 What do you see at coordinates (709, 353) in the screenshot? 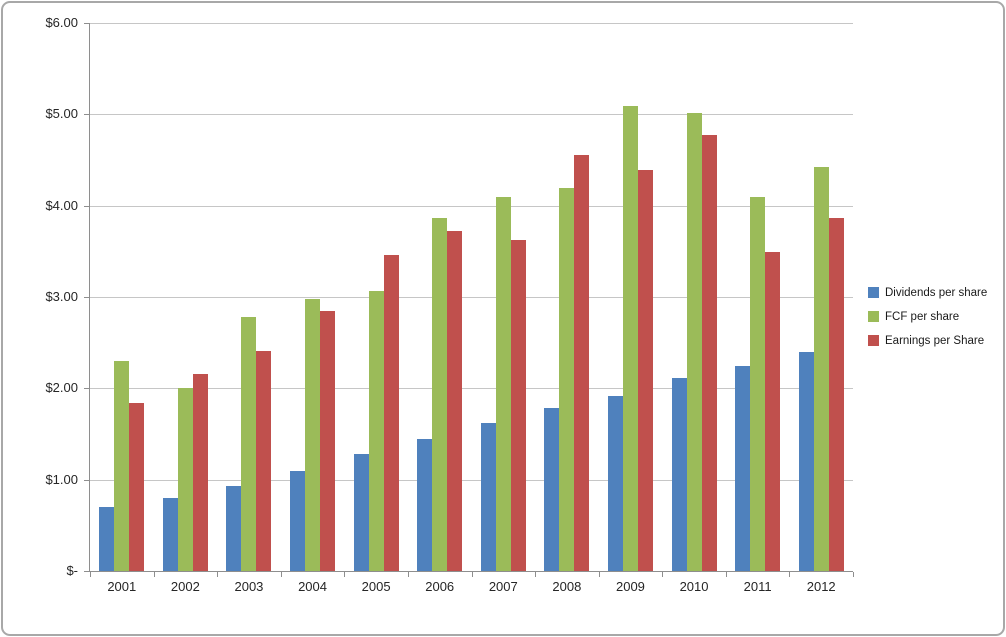
I see `bar-earnings-2010` at bounding box center [709, 353].